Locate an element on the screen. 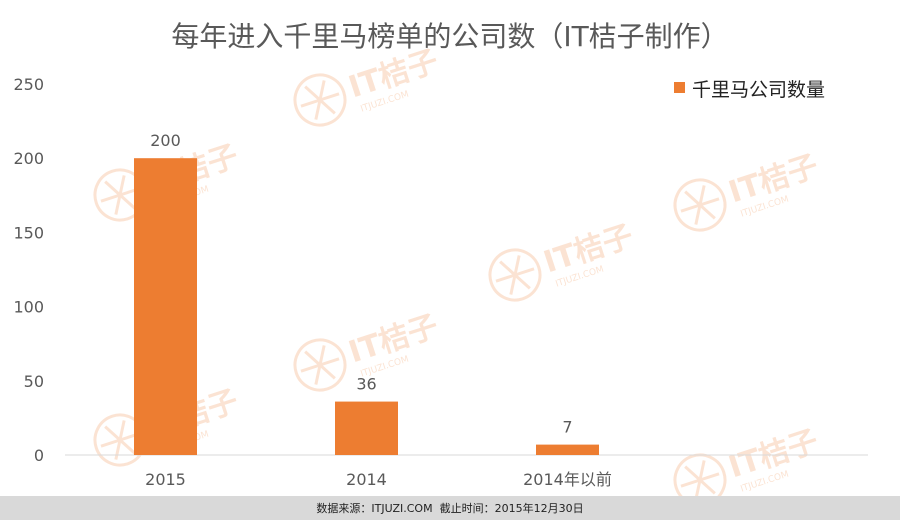 This screenshot has width=900, height=520. source-label: 数据来源： is located at coordinates (344, 508).